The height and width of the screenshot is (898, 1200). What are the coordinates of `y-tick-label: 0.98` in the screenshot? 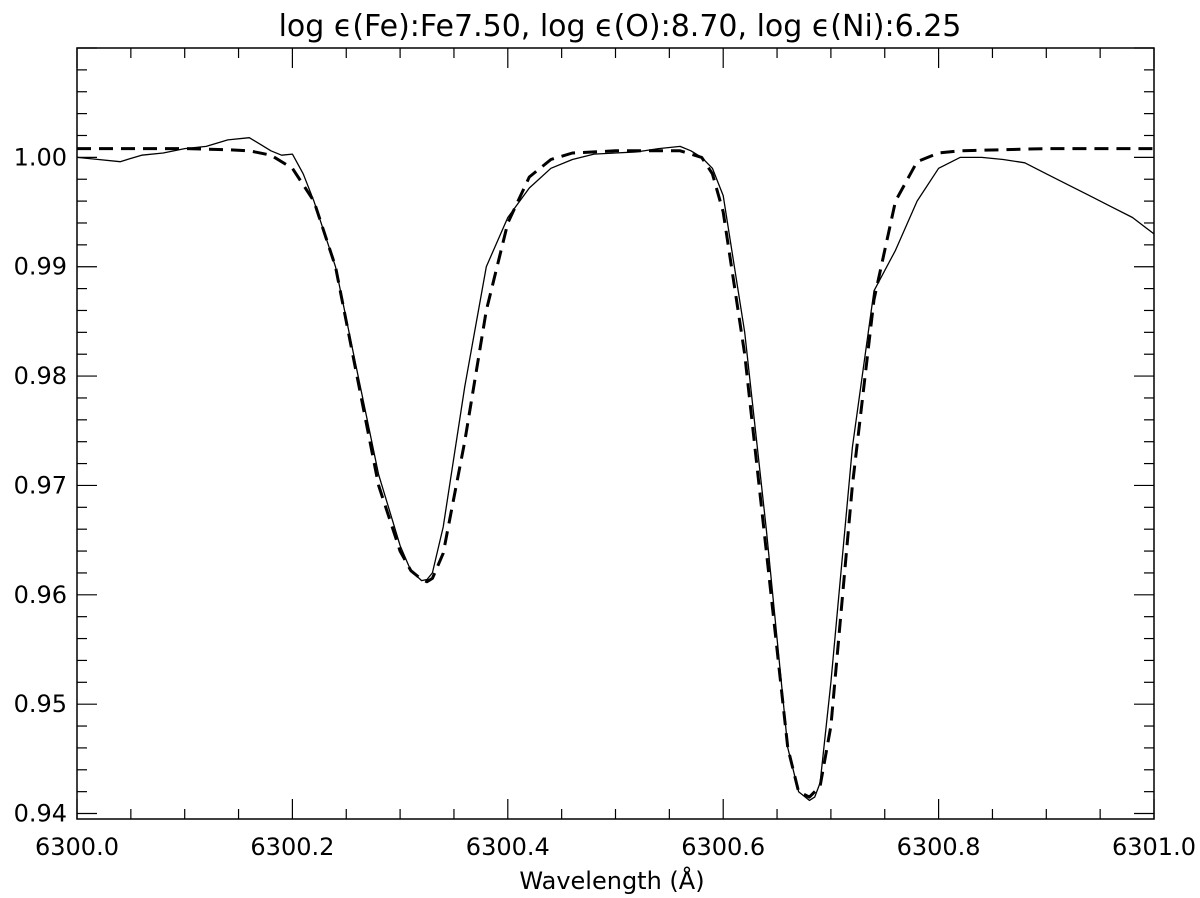 It's located at (40, 376).